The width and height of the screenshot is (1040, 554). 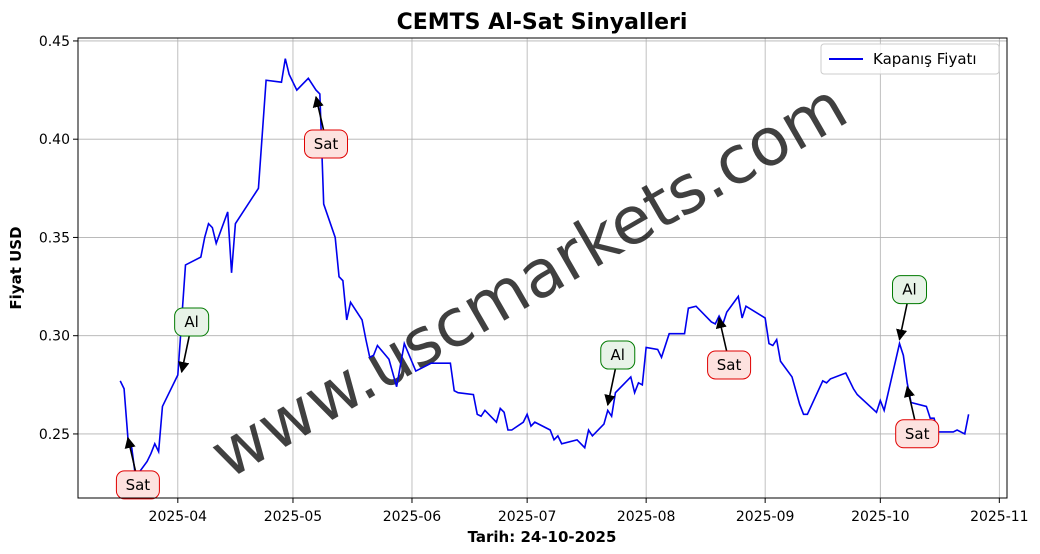 I want to click on x-tick-label: 2025-08, so click(x=646, y=517).